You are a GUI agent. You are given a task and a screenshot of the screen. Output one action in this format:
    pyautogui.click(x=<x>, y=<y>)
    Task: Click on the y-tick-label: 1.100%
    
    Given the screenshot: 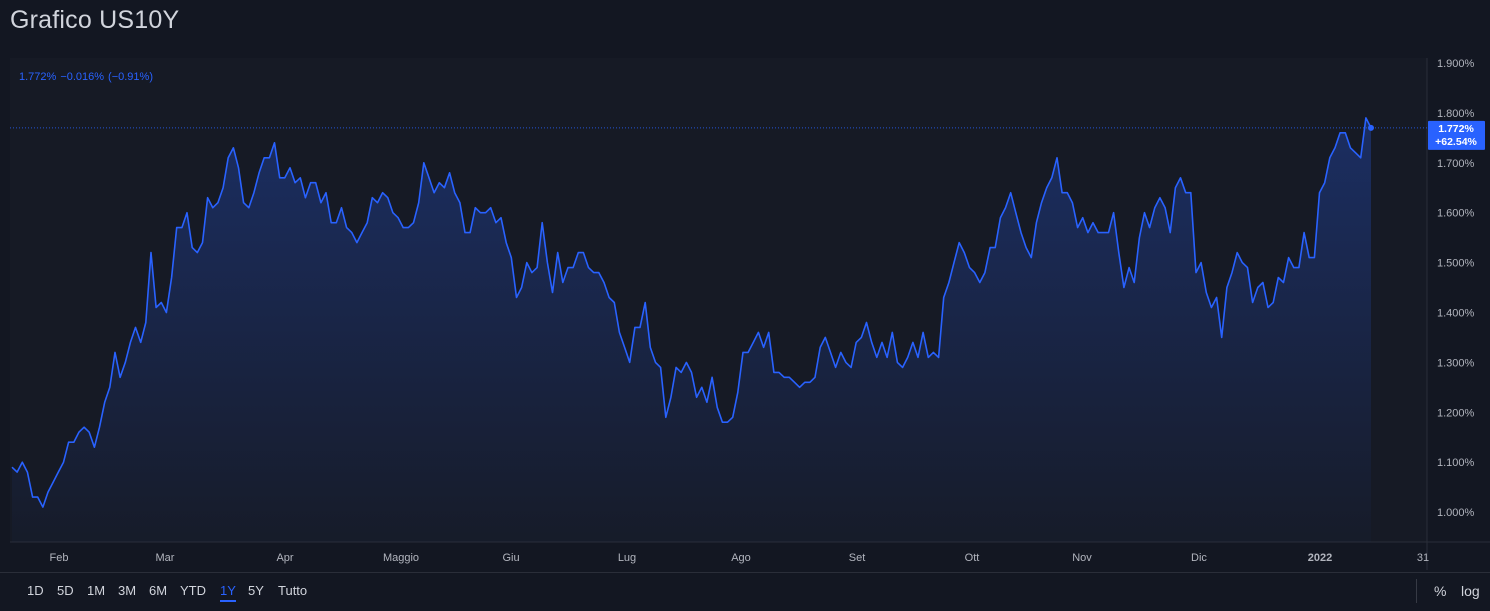 What is the action you would take?
    pyautogui.click(x=1456, y=463)
    